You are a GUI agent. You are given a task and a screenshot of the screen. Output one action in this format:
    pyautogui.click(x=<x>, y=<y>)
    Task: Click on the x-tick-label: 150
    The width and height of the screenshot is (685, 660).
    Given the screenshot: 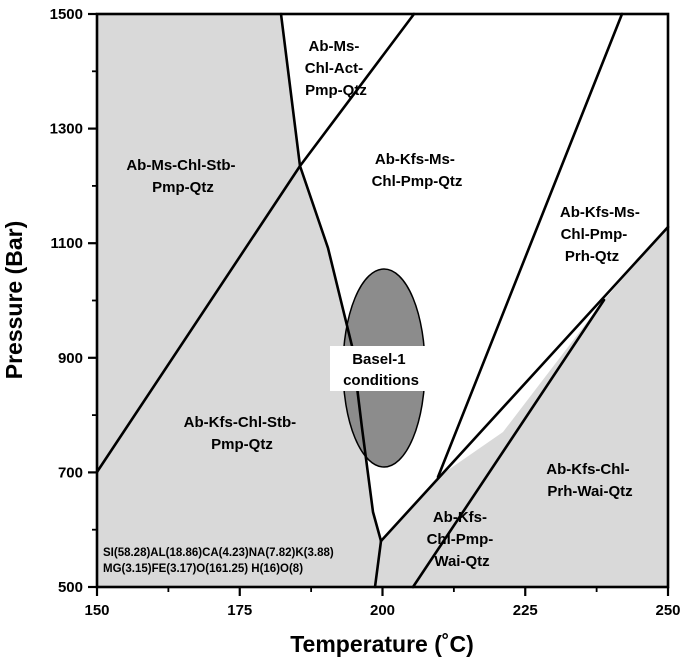 What is the action you would take?
    pyautogui.click(x=96, y=610)
    